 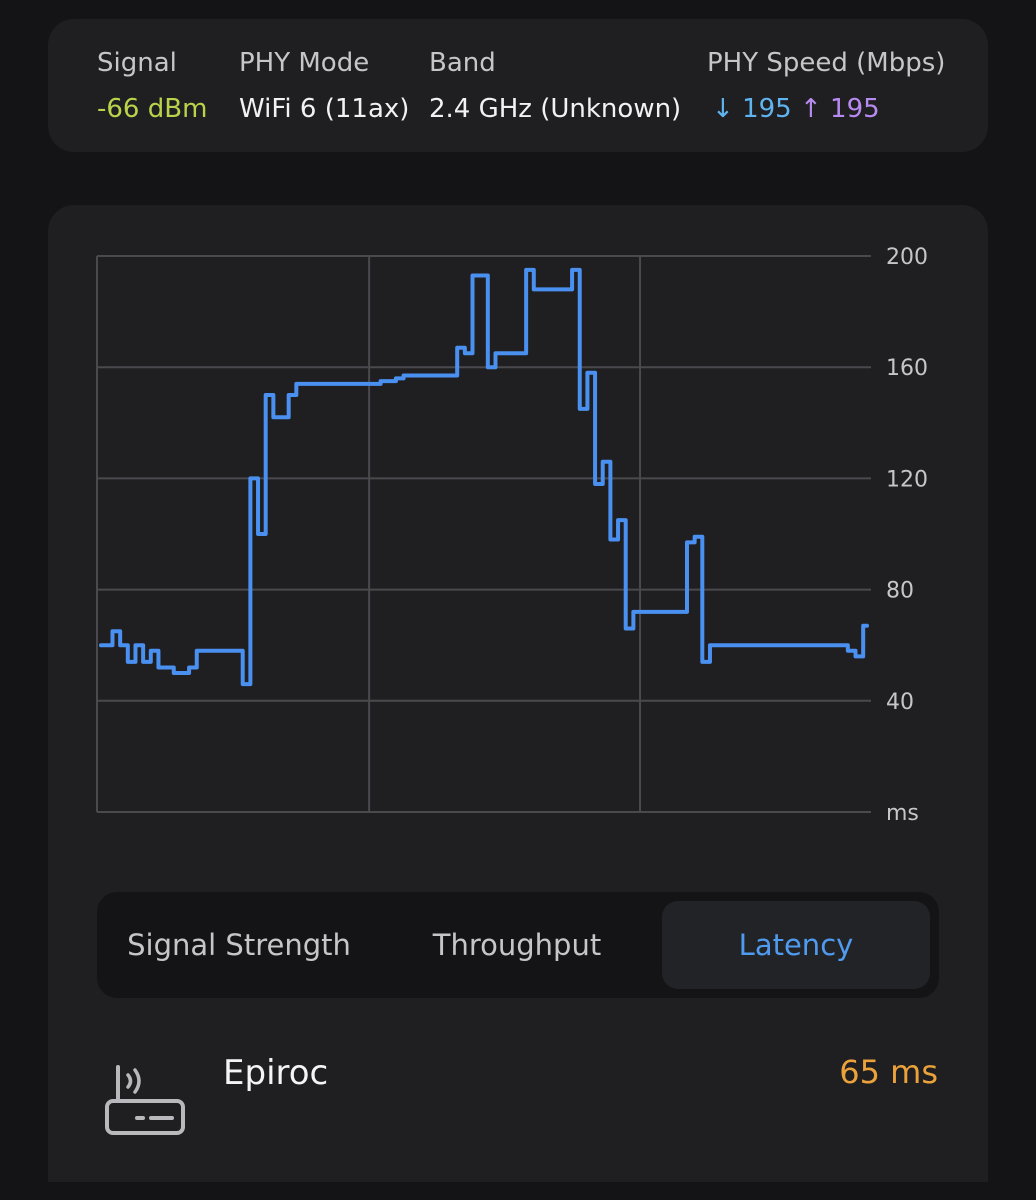 I want to click on band-label: Band, so click(x=462, y=63).